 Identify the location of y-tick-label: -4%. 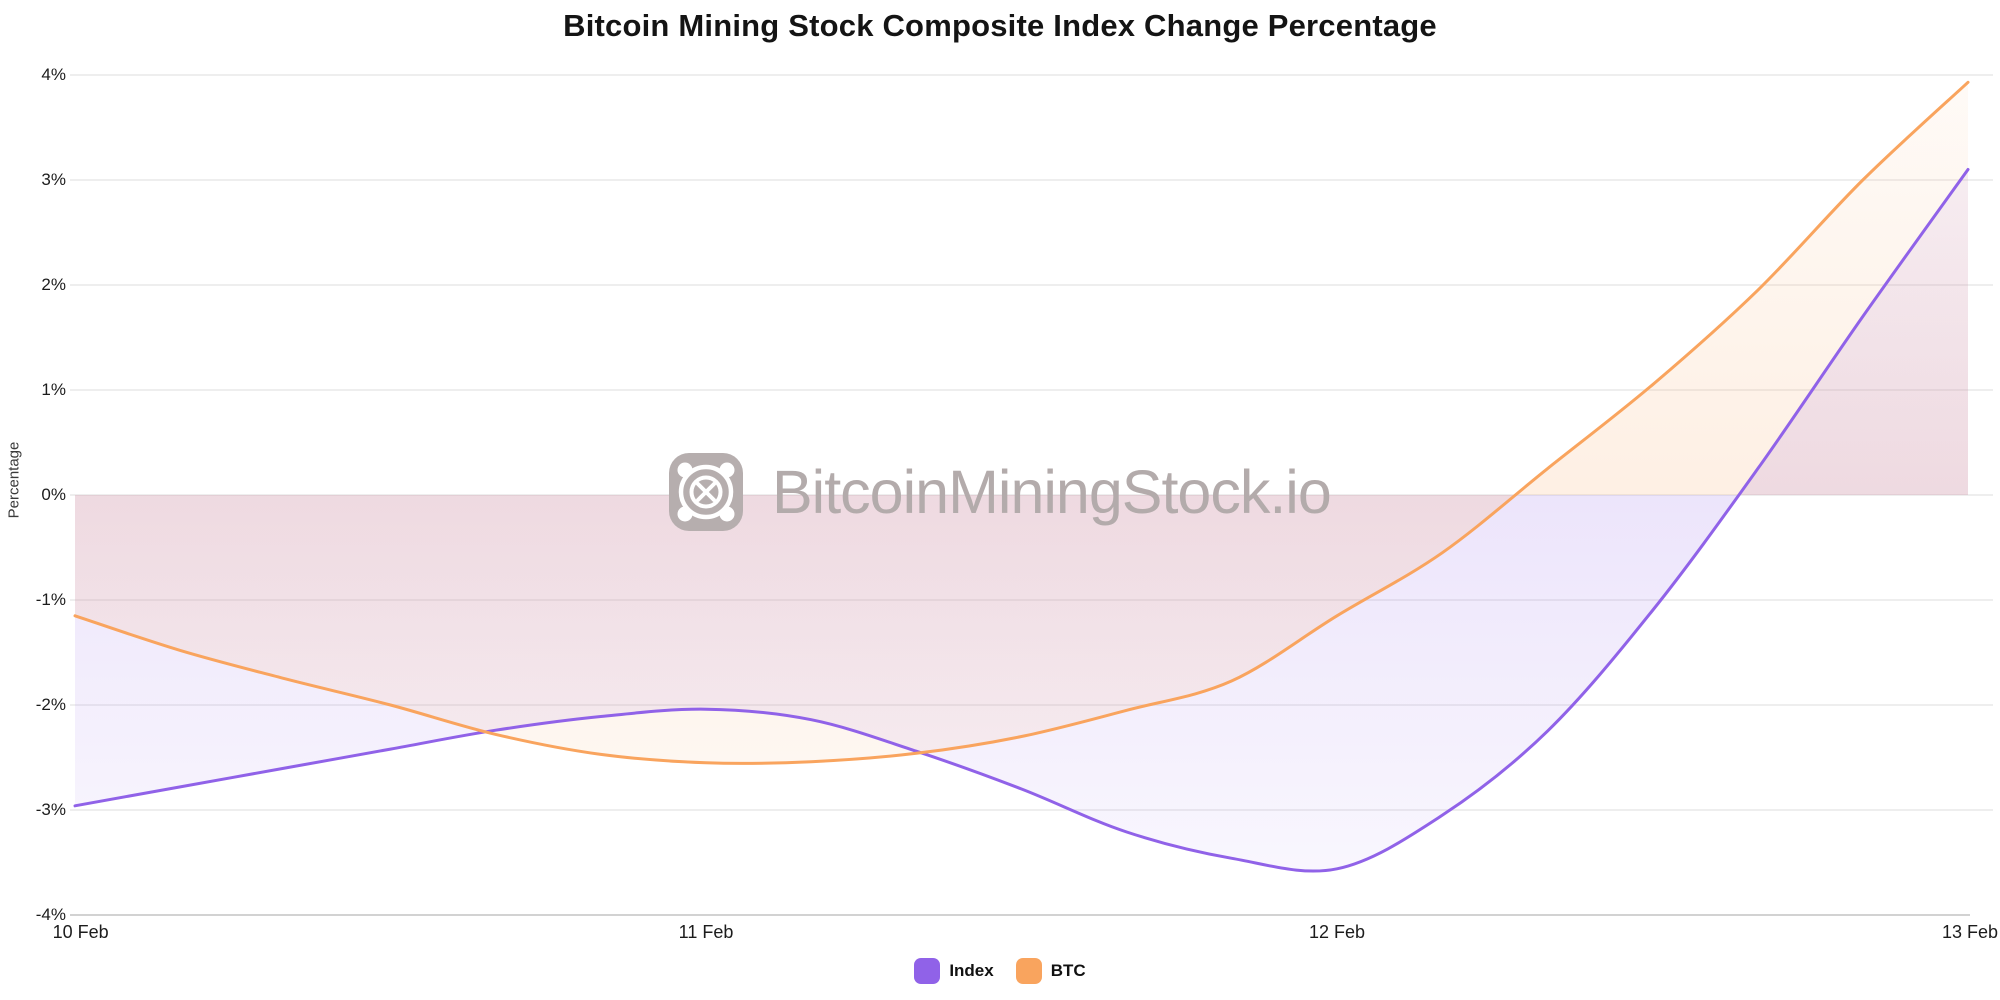
(50, 914).